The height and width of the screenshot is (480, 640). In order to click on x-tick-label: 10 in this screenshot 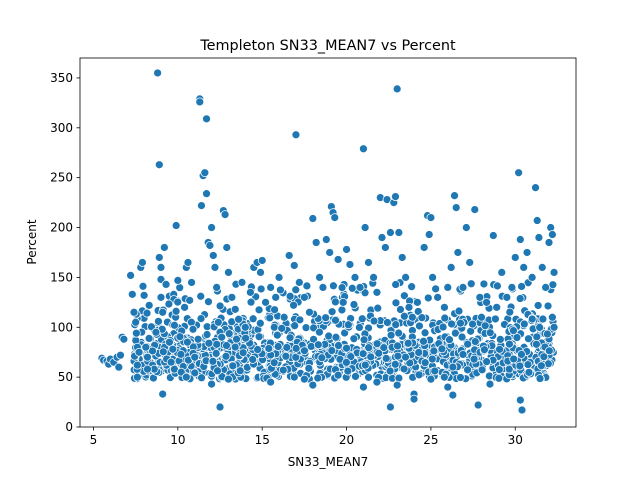, I will do `click(177, 440)`.